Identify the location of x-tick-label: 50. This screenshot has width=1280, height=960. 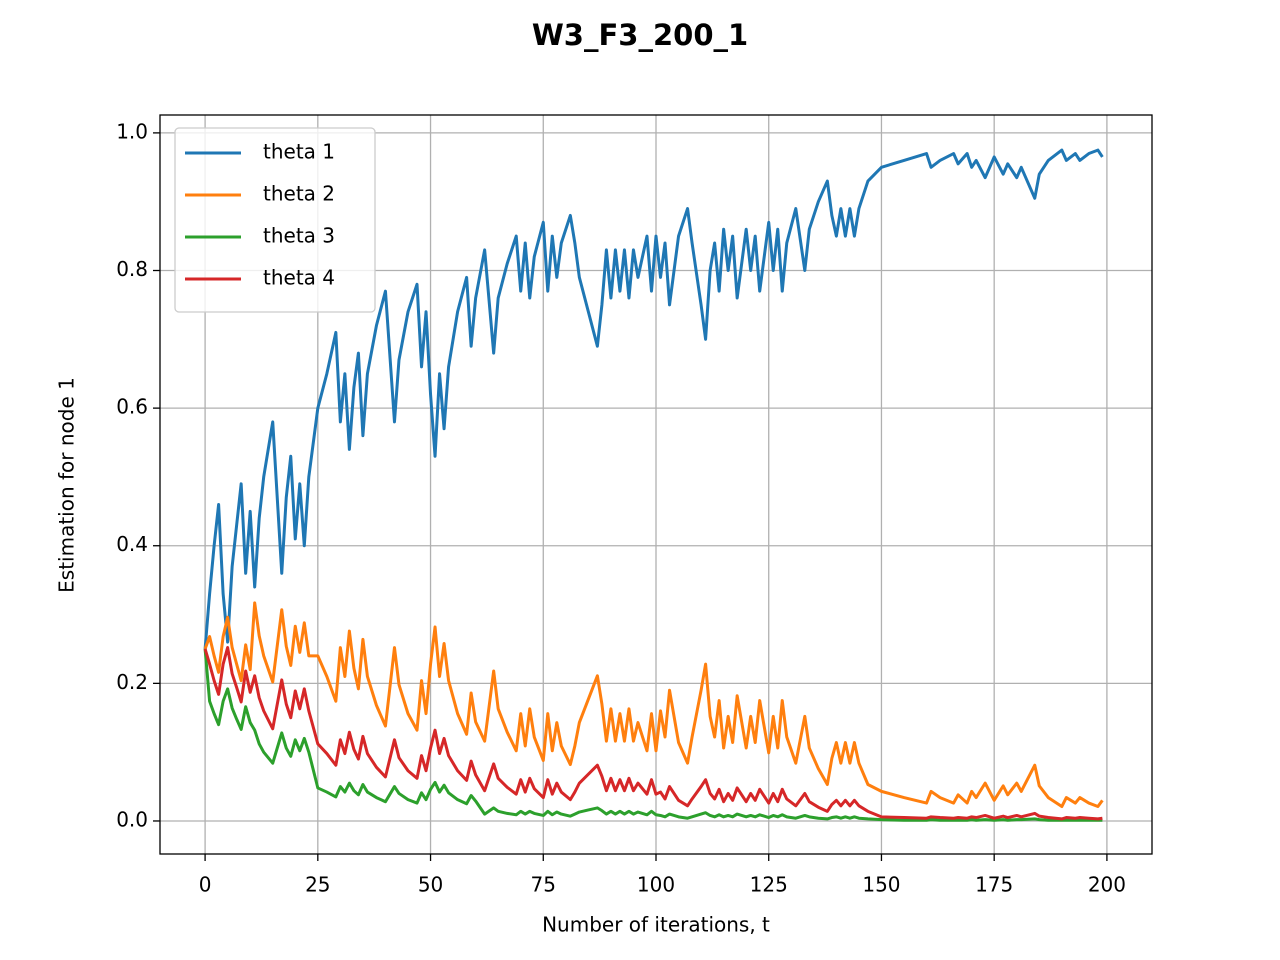
(430, 885).